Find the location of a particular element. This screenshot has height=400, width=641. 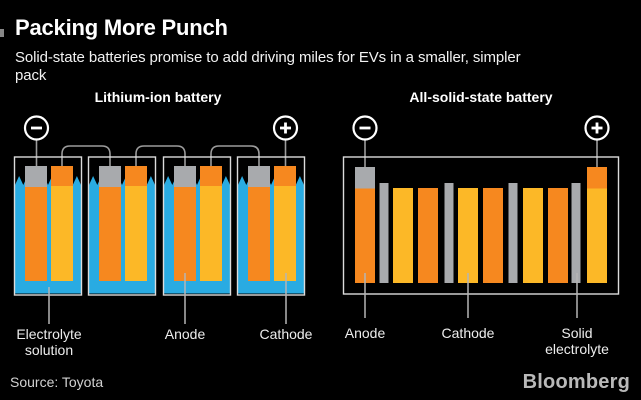

page-title: Packing More Punch is located at coordinates (121, 27).